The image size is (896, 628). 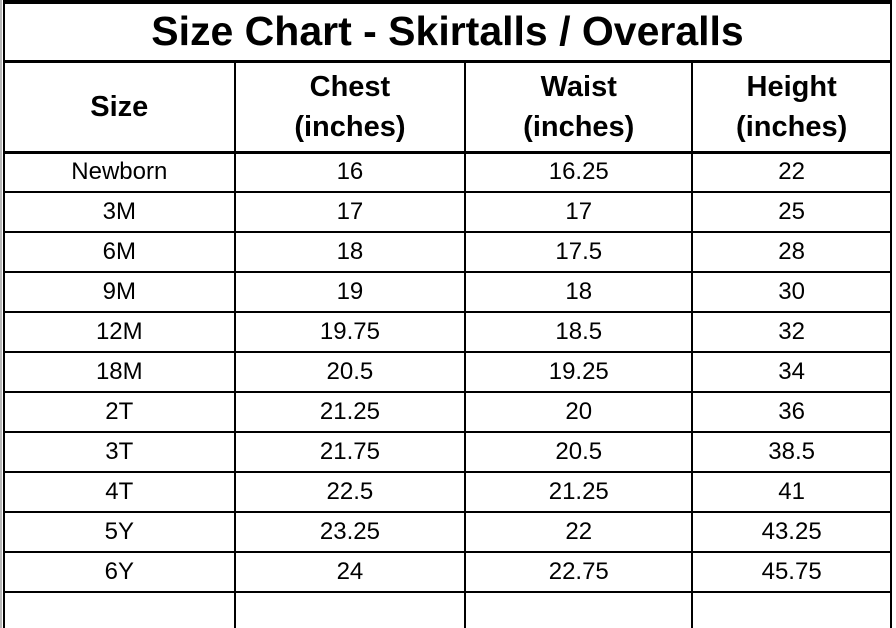 What do you see at coordinates (119, 252) in the screenshot?
I see `cell-size: 6M` at bounding box center [119, 252].